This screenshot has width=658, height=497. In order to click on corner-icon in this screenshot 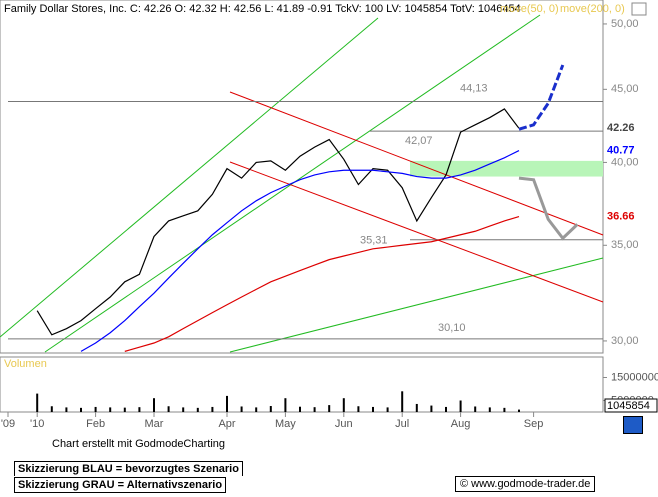, I will do `click(639, 9)`.